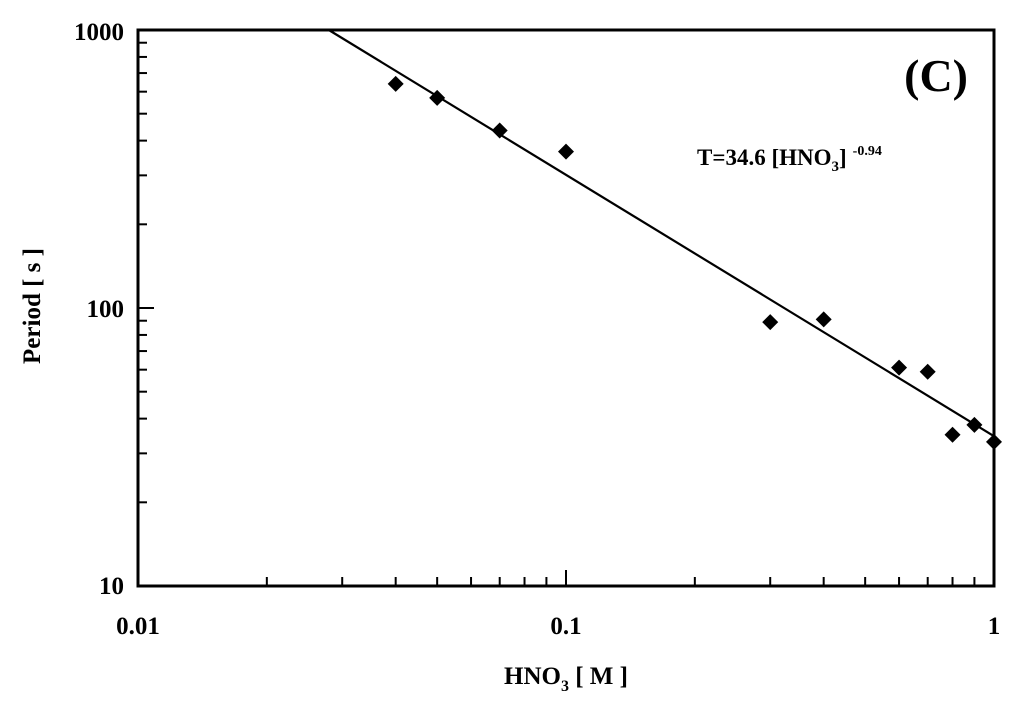 Image resolution: width=1024 pixels, height=701 pixels. I want to click on y-axis-title: Period [ s ], so click(32, 306).